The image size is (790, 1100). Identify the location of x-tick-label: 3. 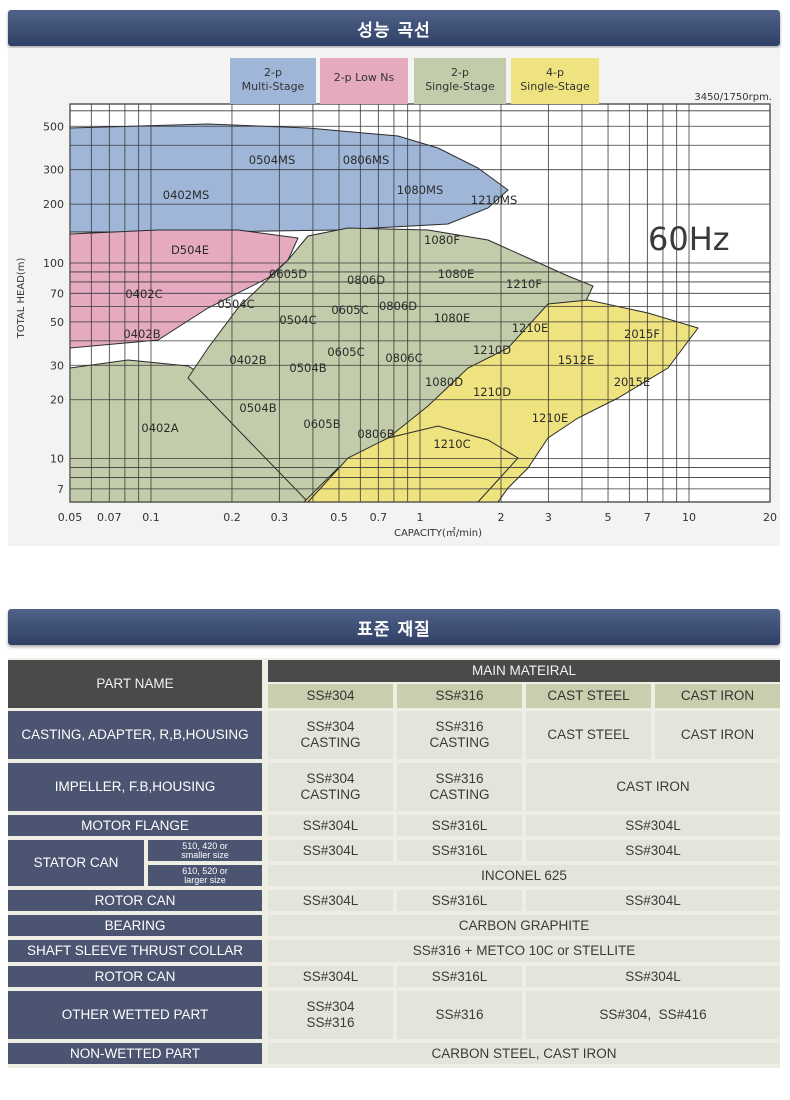
(548, 517).